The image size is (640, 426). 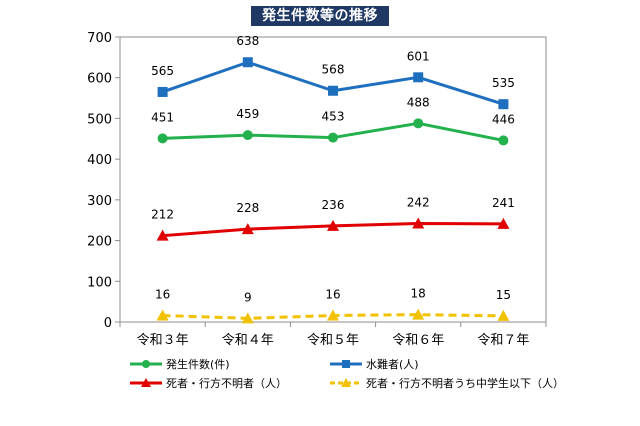 What do you see at coordinates (162, 215) in the screenshot?
I see `data-label: 212` at bounding box center [162, 215].